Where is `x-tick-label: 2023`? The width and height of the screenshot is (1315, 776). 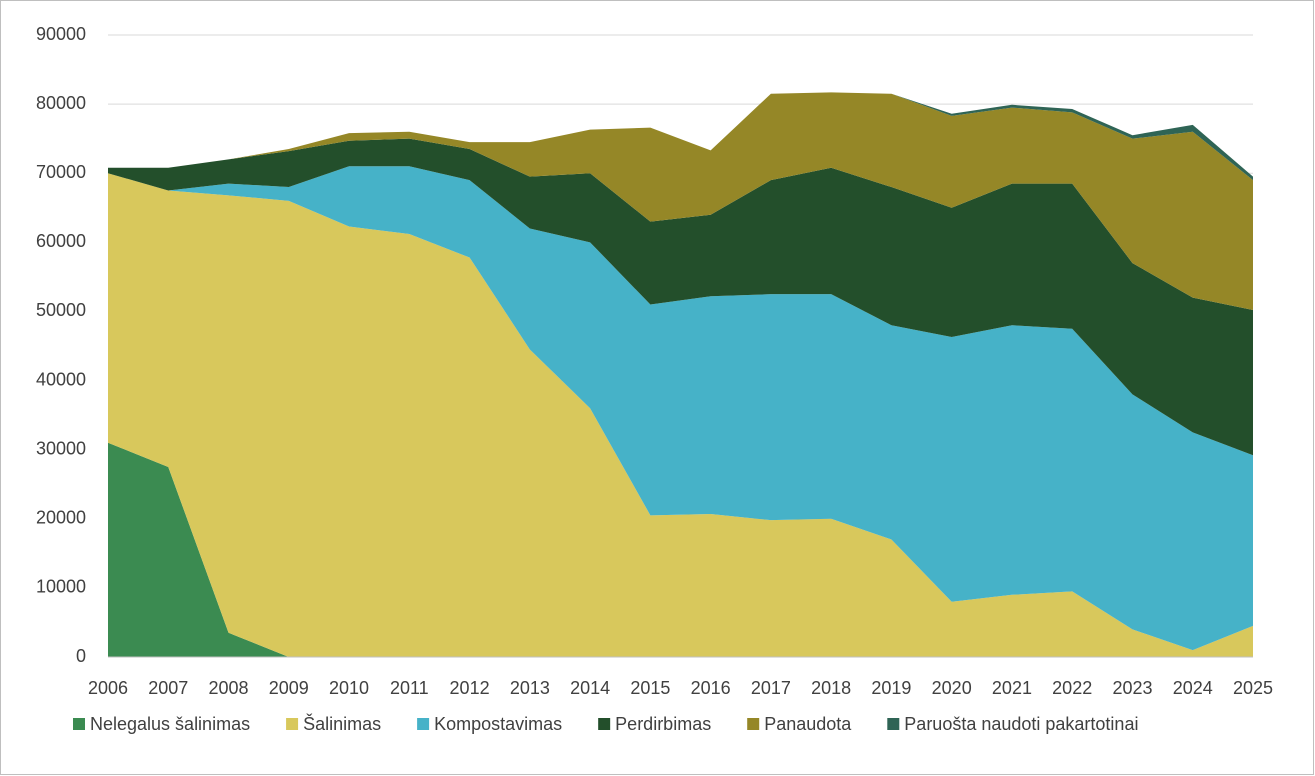 x-tick-label: 2023 is located at coordinates (1132, 688).